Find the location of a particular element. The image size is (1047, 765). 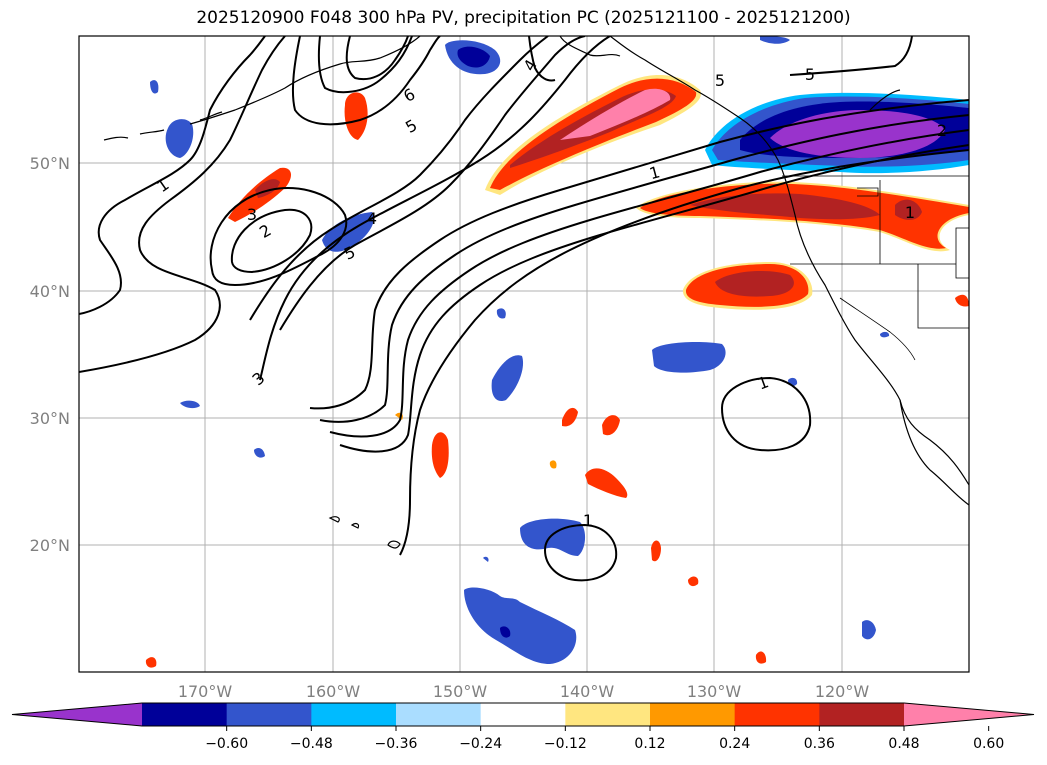

colorbar-tick-label: −0.12 is located at coordinates (565, 744).